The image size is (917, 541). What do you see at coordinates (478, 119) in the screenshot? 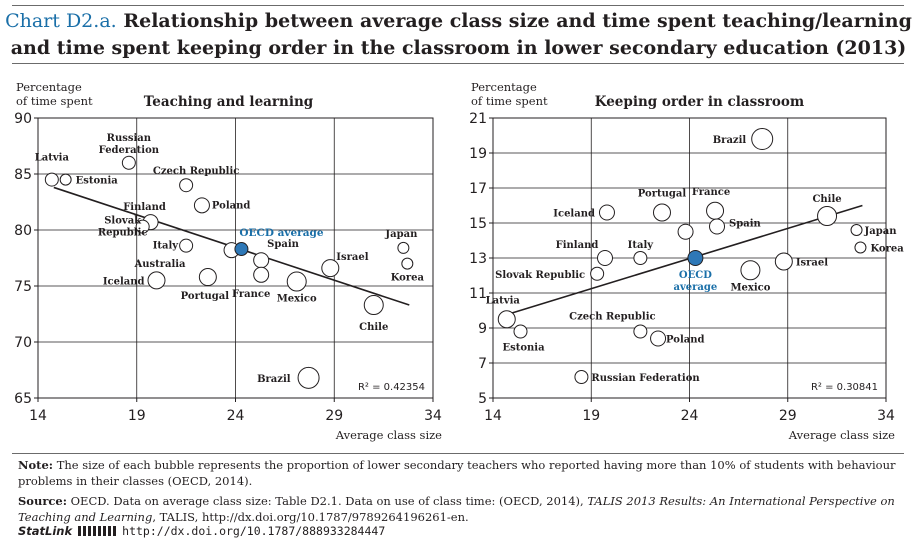
I see `y-tick-label: 21` at bounding box center [478, 119].